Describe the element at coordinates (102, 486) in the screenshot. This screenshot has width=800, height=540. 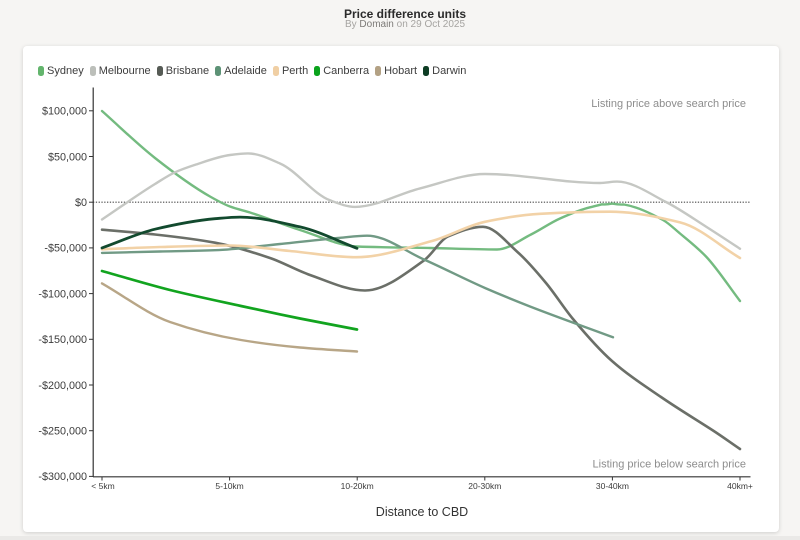
I see `svg-text: < 5km` at that location.